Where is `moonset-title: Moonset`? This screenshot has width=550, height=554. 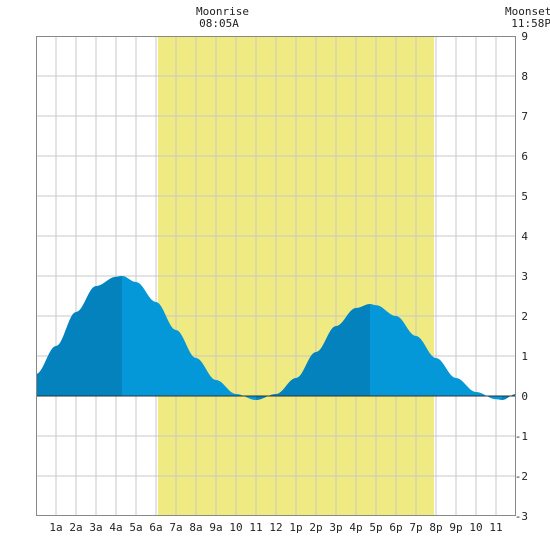
moonset-title: Moonset is located at coordinates (527, 11).